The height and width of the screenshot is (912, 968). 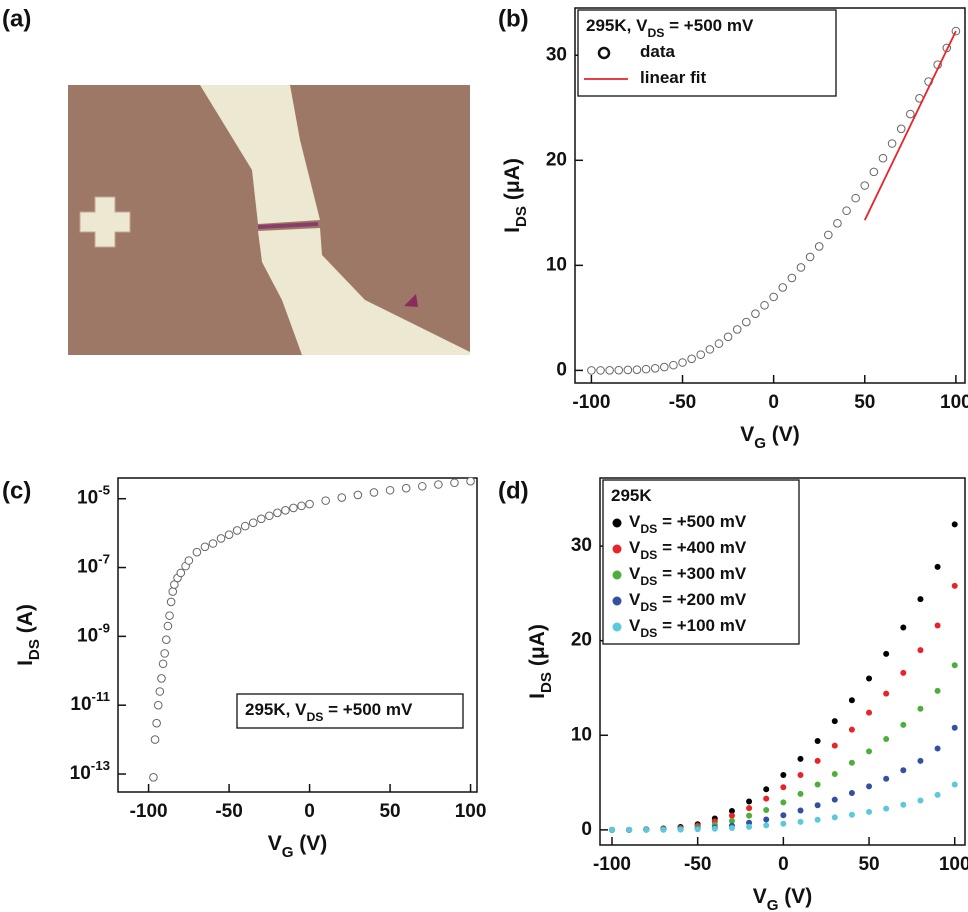 What do you see at coordinates (556, 159) in the screenshot?
I see `y-tick-label: 20` at bounding box center [556, 159].